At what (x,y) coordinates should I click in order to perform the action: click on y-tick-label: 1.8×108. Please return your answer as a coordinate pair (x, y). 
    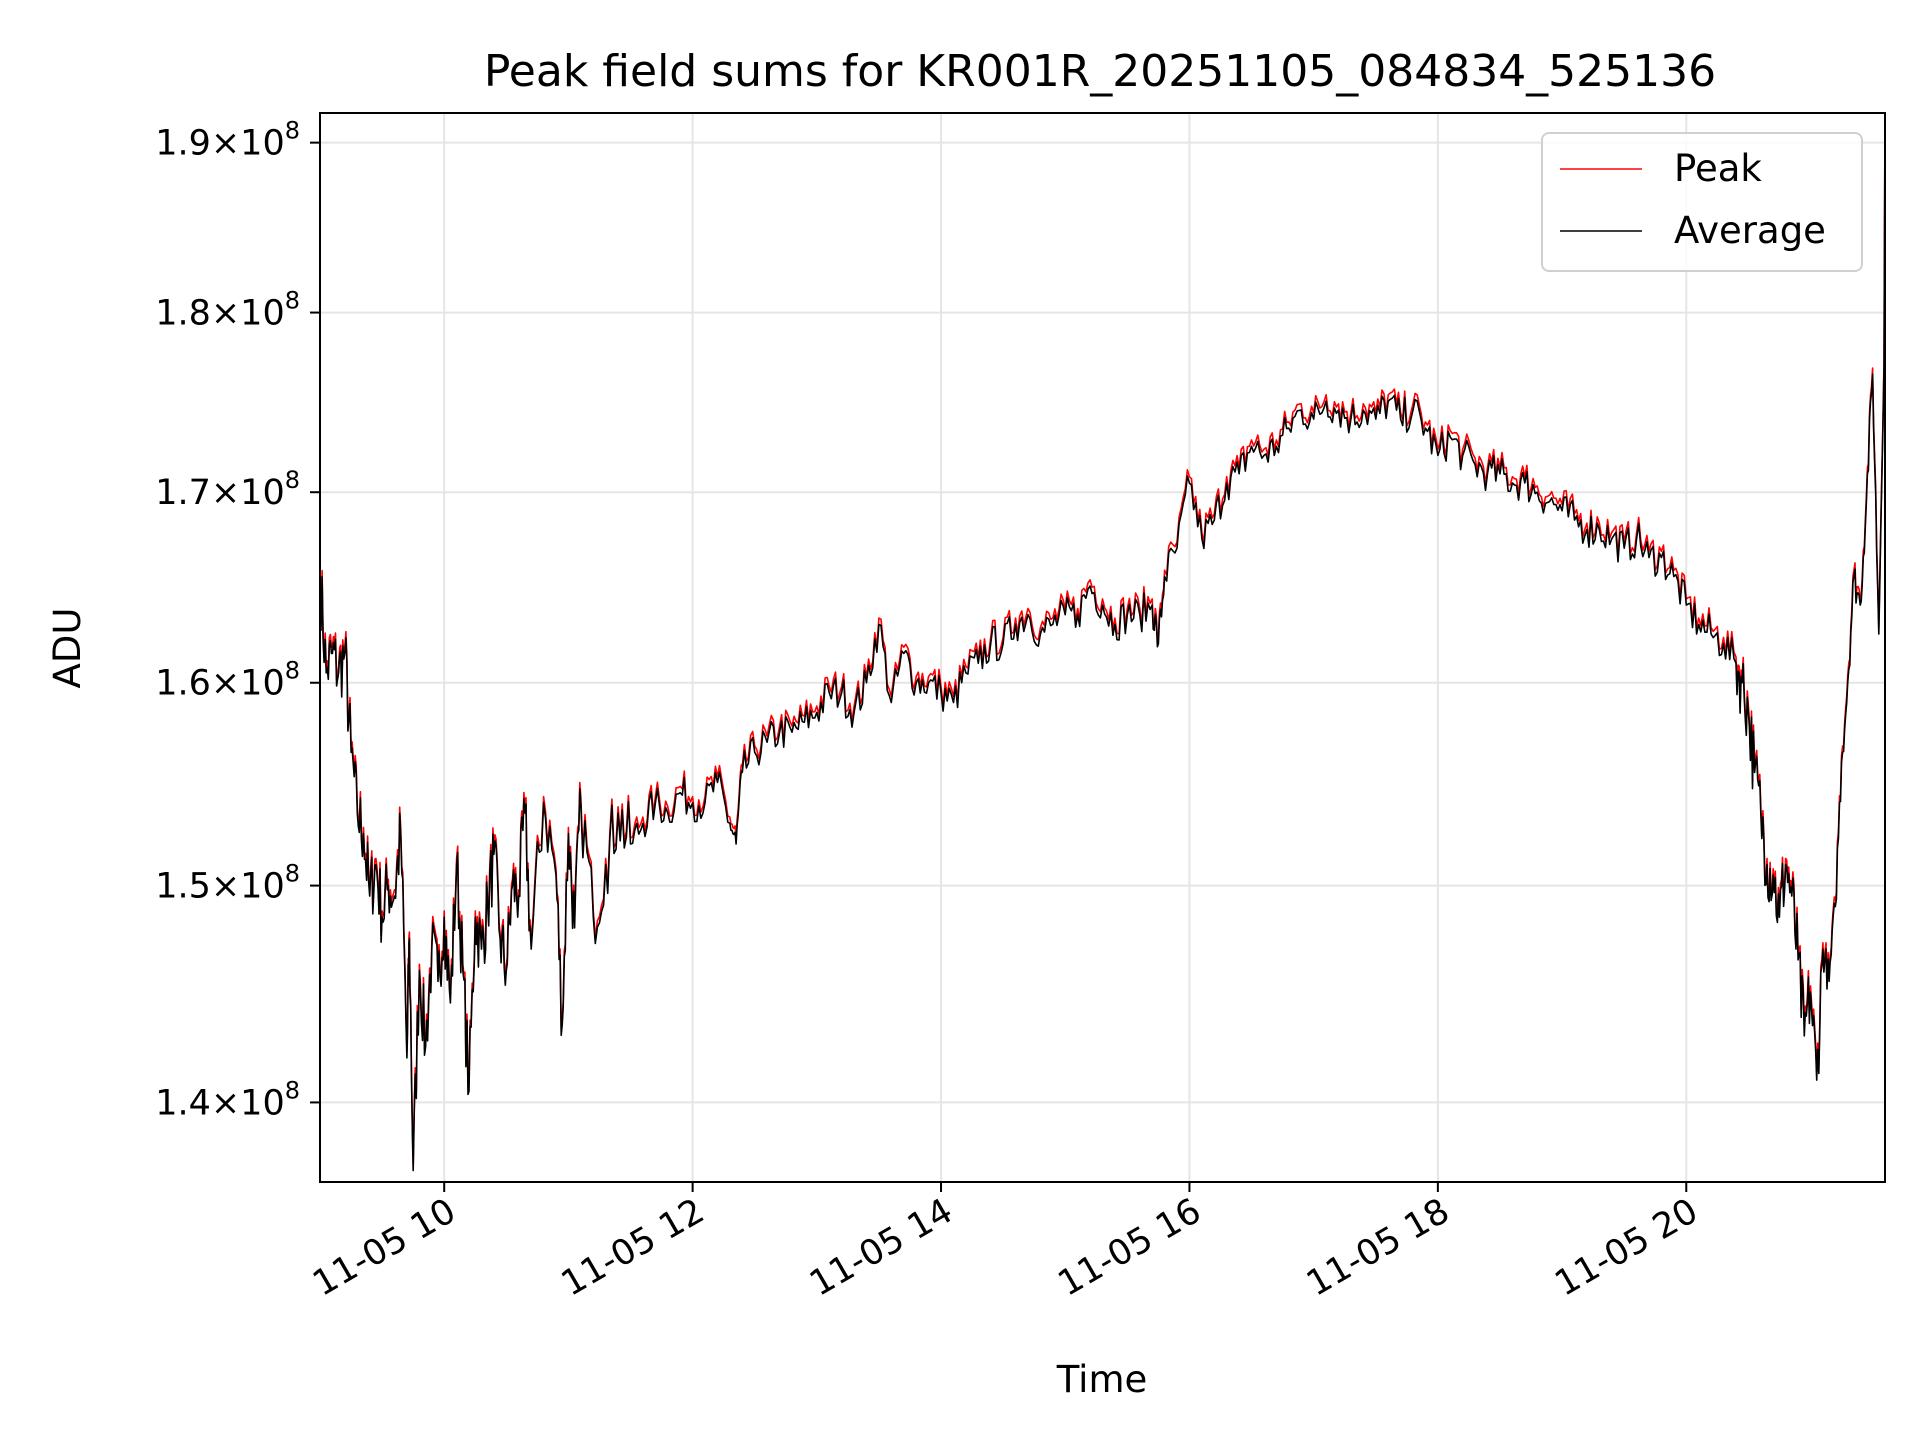
    Looking at the image, I should click on (227, 310).